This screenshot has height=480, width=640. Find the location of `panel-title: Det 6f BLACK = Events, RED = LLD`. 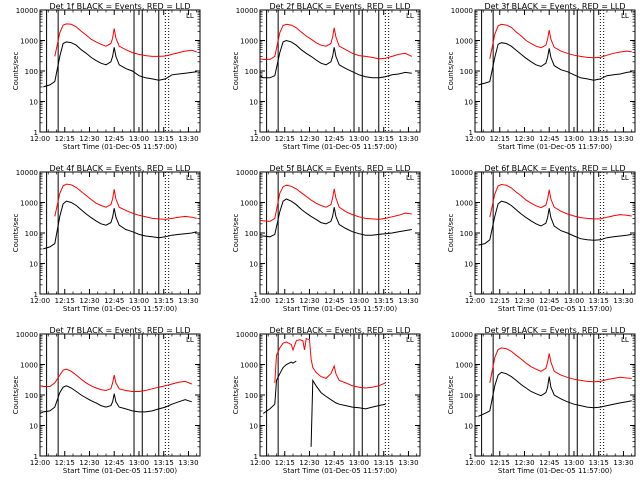

panel-title: Det 6f BLACK = Events, RED = LLD is located at coordinates (554, 168).